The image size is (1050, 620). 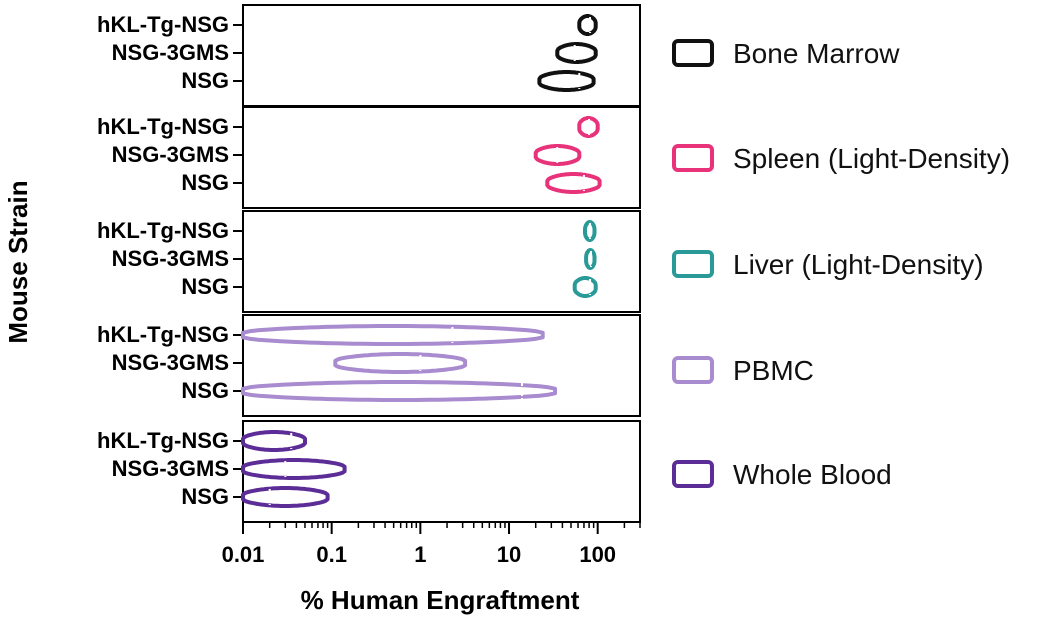 What do you see at coordinates (369, 471) in the screenshot?
I see `panel-4: hKL-Tg-NSG NSG-3GMS NSG` at bounding box center [369, 471].